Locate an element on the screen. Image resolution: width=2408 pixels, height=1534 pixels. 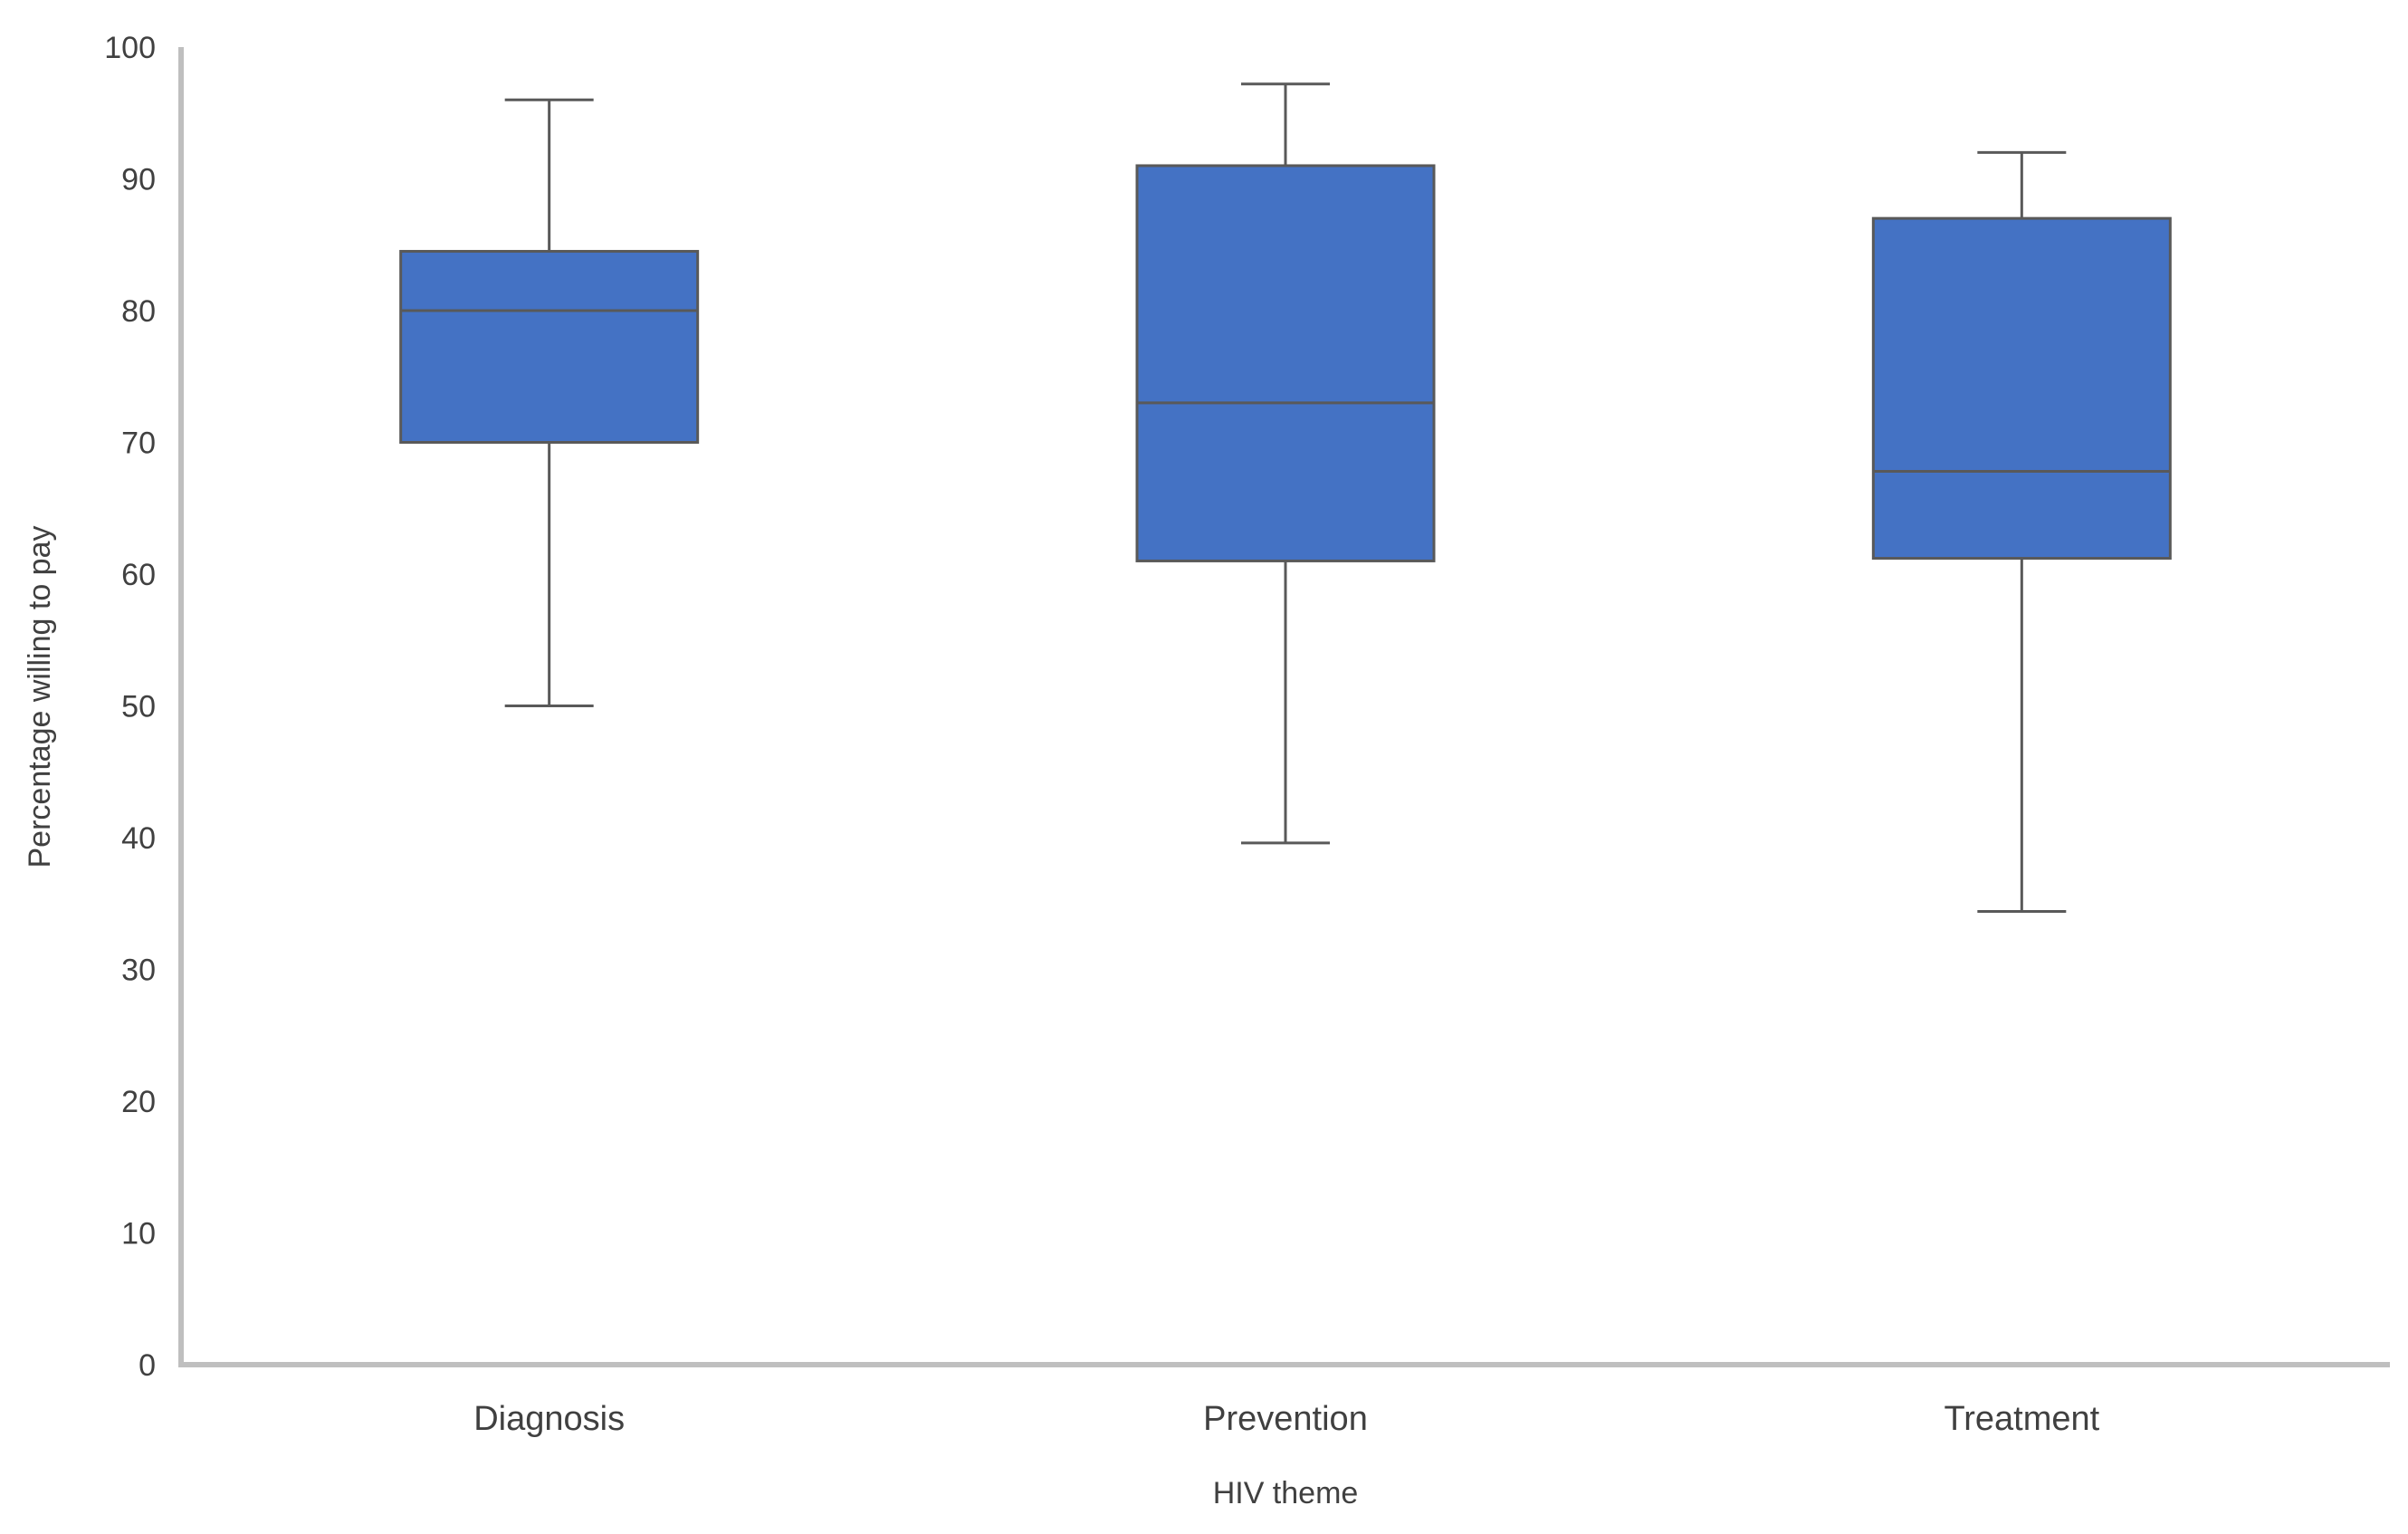
y-tick-label: 0 is located at coordinates (147, 1365).